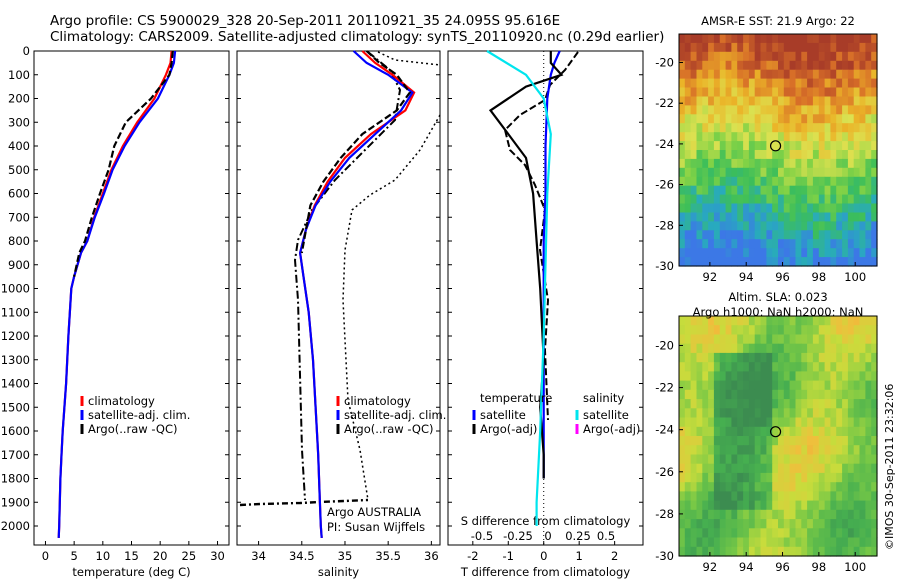 The height and width of the screenshot is (580, 900). What do you see at coordinates (579, 556) in the screenshot?
I see `x-tick-label: 1` at bounding box center [579, 556].